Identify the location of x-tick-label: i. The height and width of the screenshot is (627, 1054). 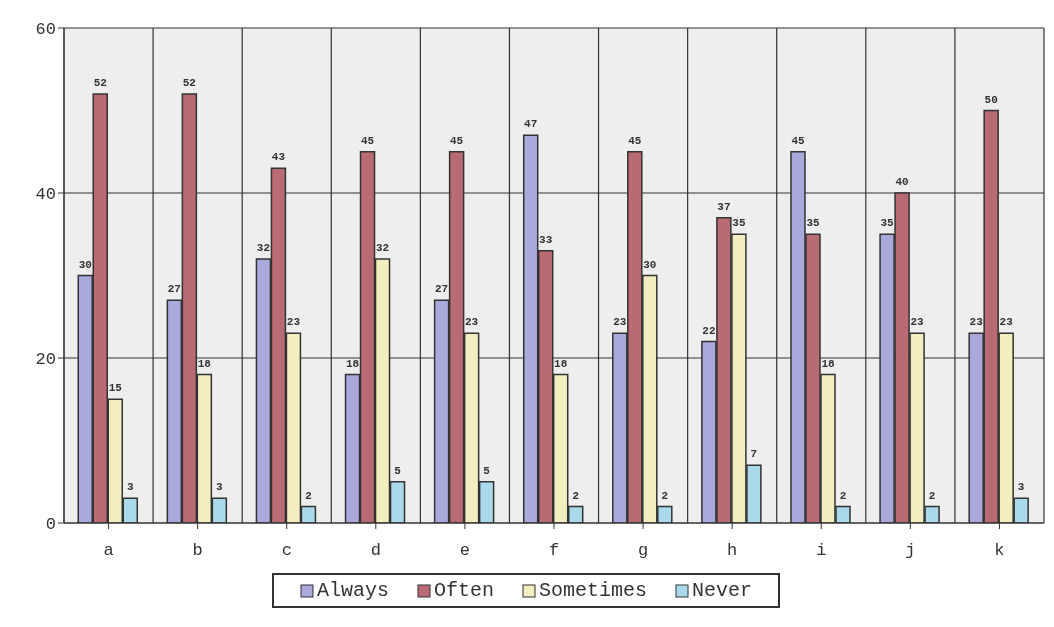
(821, 551).